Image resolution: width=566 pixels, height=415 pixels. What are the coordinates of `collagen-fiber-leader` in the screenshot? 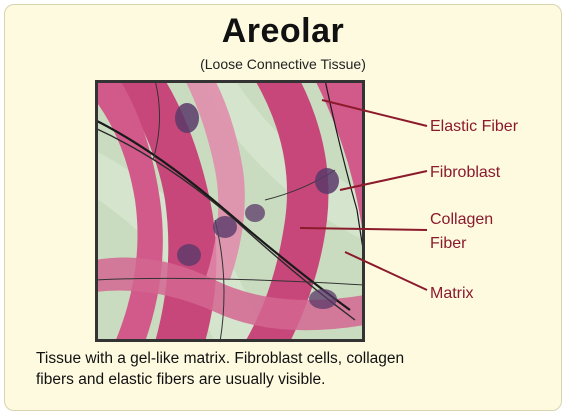 It's located at (363, 229).